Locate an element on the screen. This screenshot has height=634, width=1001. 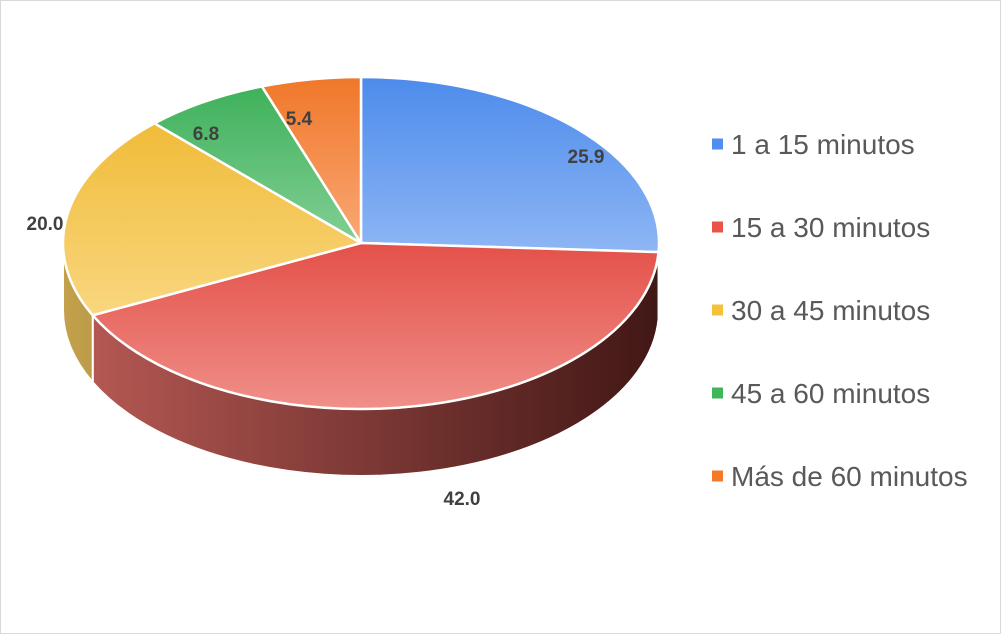
data-label-45-a-60-minutos: 6.8 is located at coordinates (206, 134).